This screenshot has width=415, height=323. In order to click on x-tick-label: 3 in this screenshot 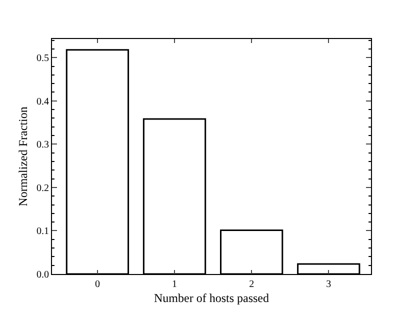, I will do `click(329, 284)`.